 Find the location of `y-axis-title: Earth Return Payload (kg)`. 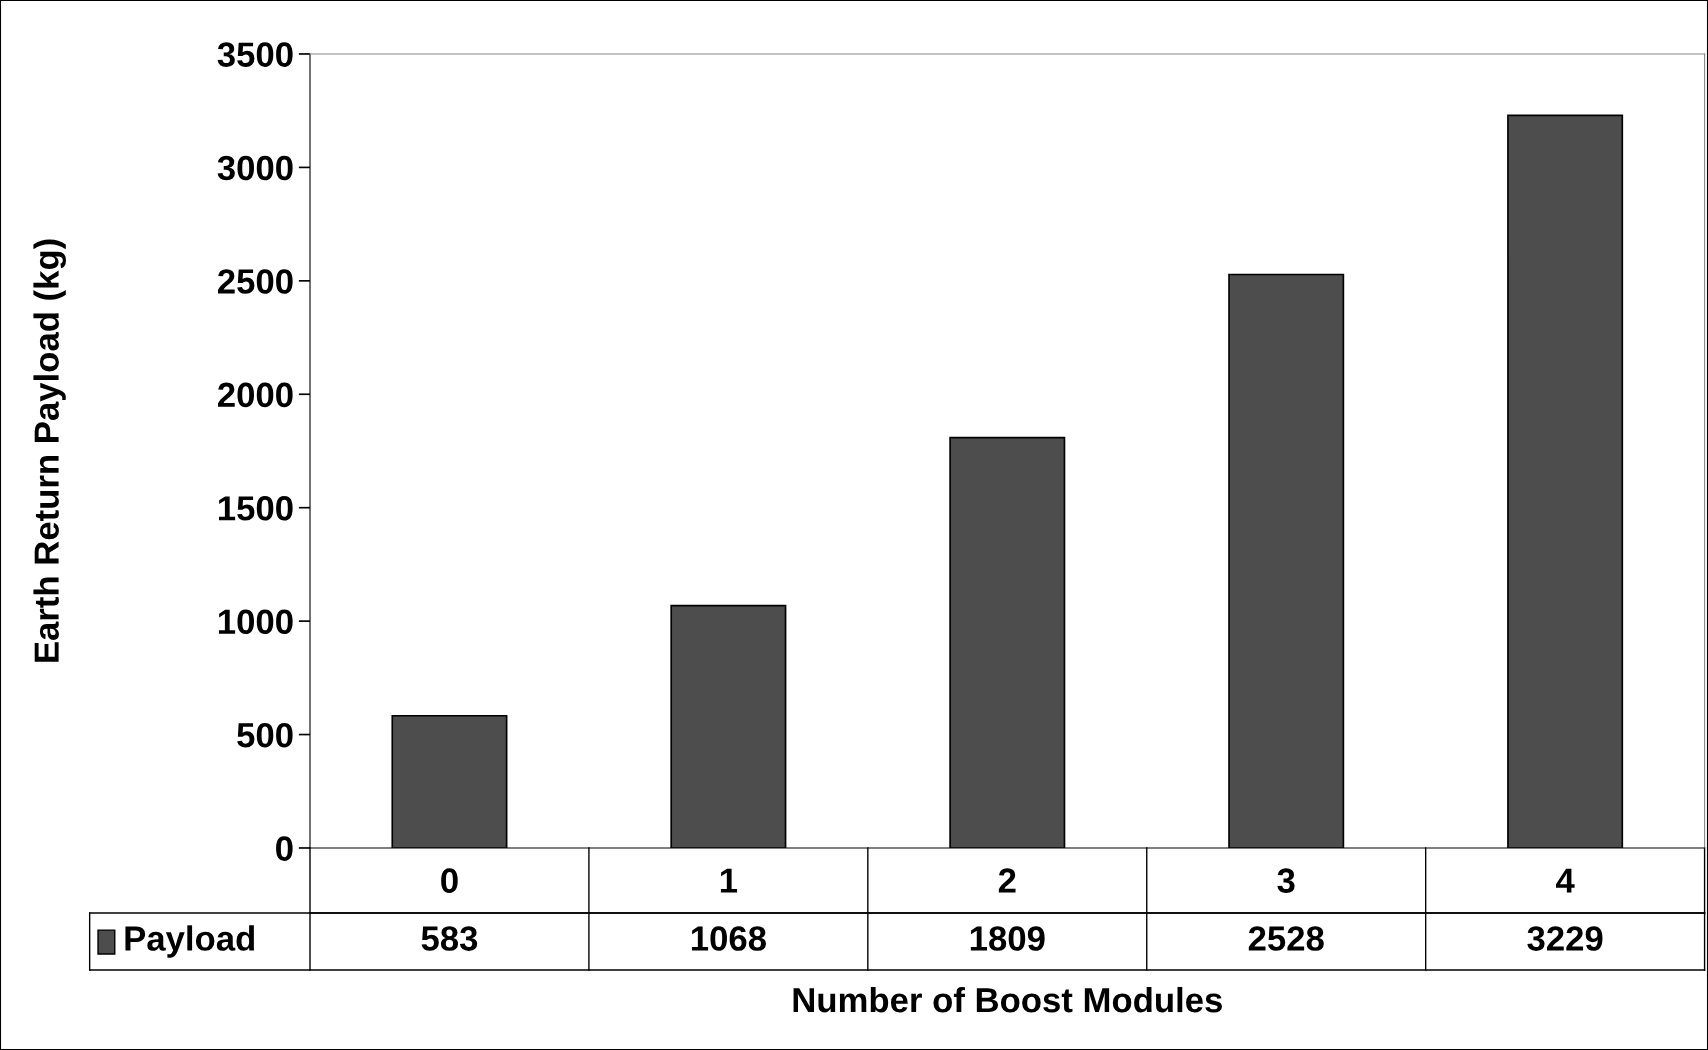

y-axis-title: Earth Return Payload (kg) is located at coordinates (49, 450).